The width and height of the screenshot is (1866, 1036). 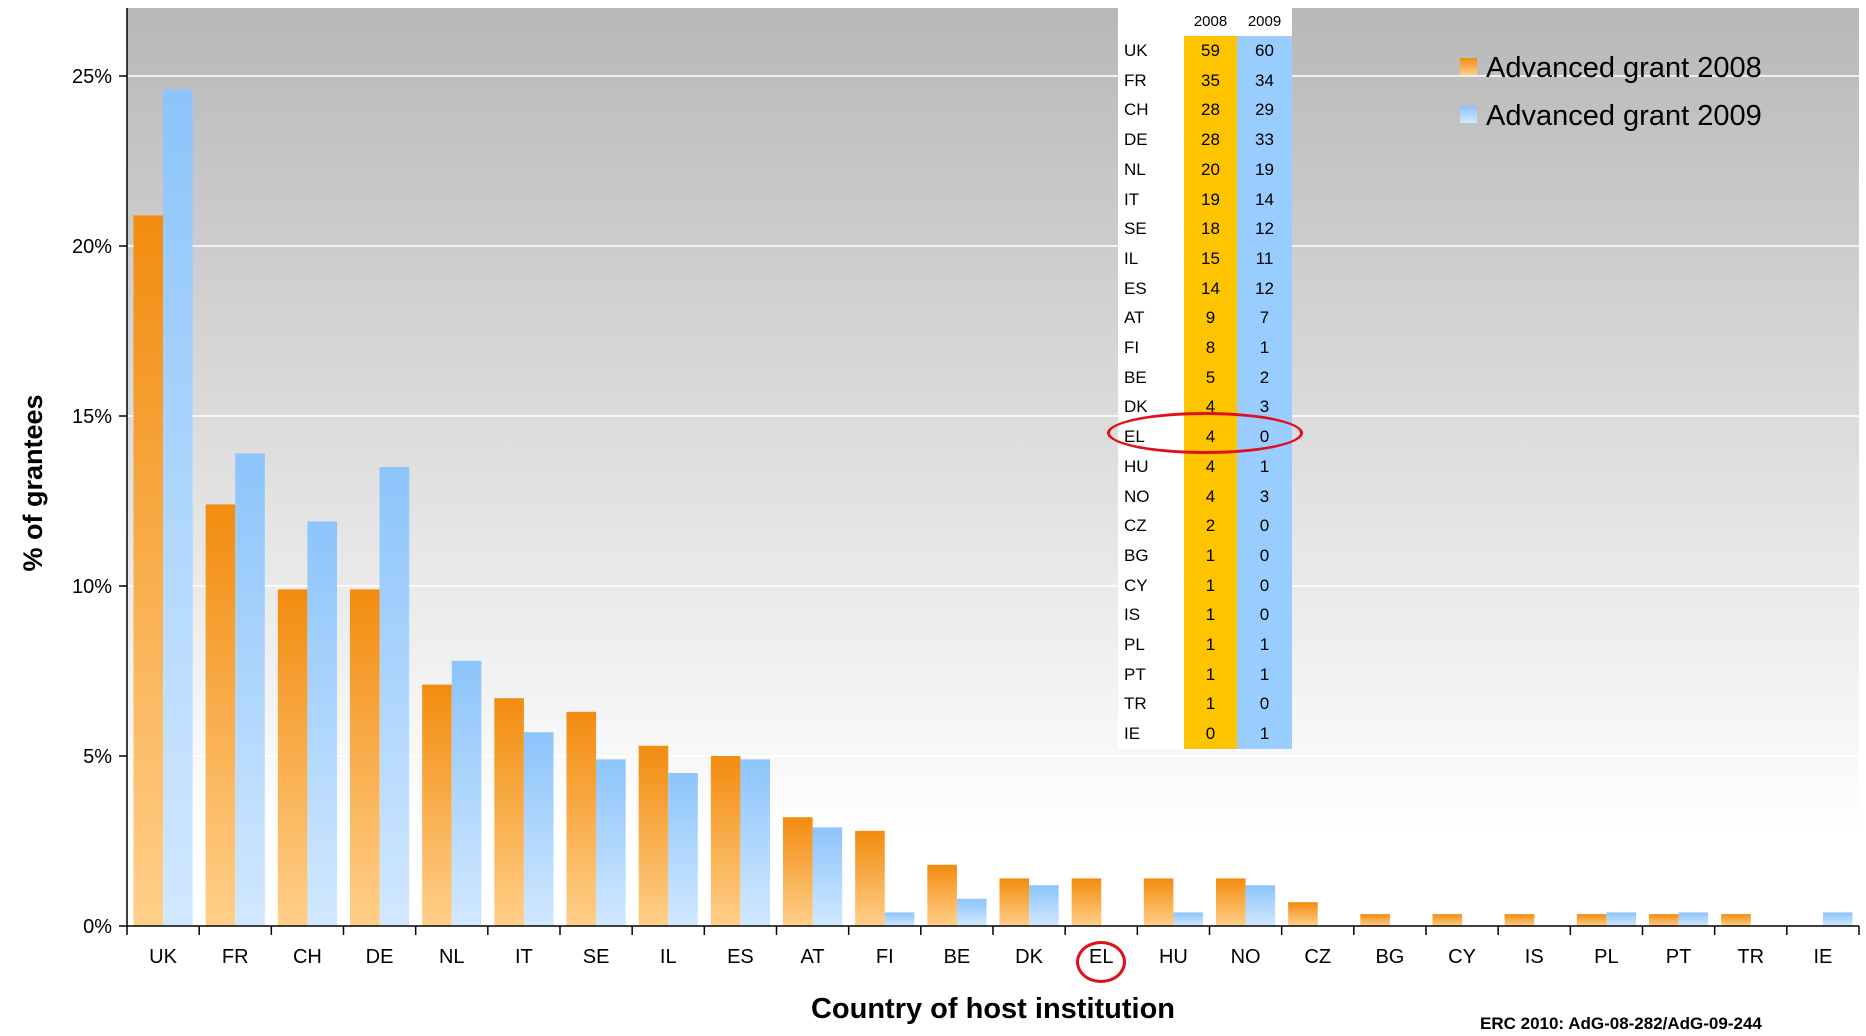 I want to click on legend-swatch-2008, so click(x=1468, y=66).